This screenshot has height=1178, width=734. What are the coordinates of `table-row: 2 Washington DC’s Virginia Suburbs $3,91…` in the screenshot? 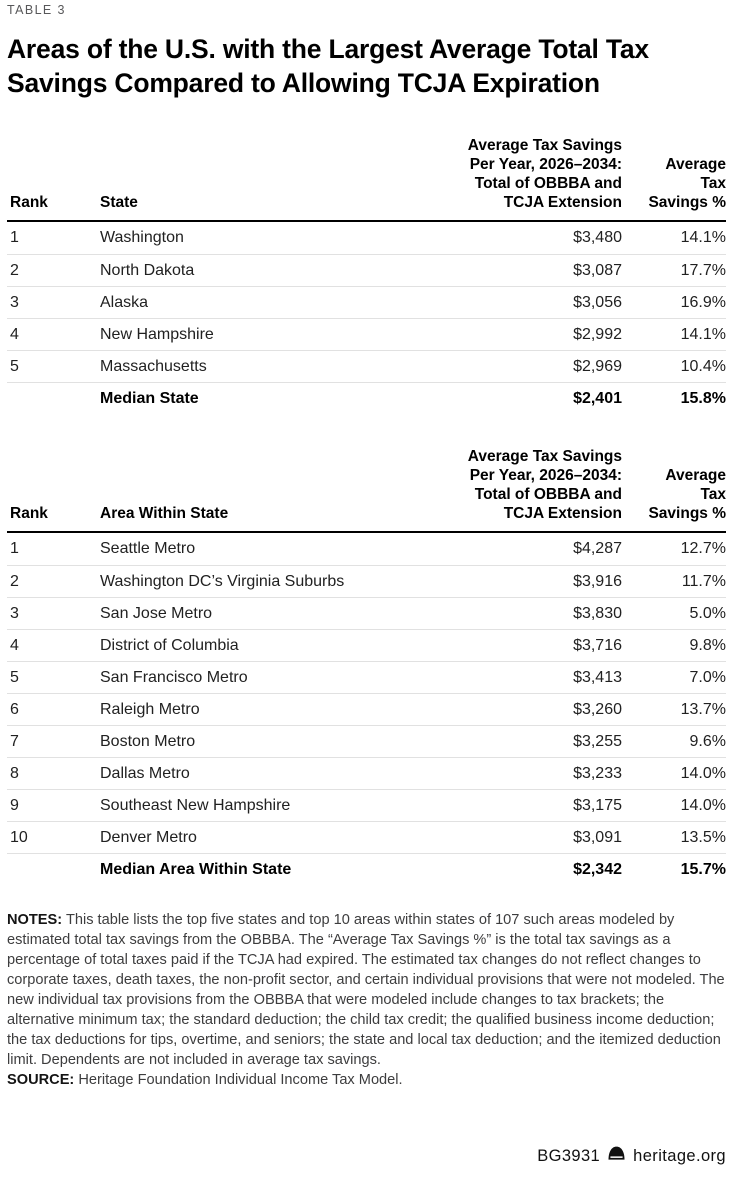 It's located at (366, 581).